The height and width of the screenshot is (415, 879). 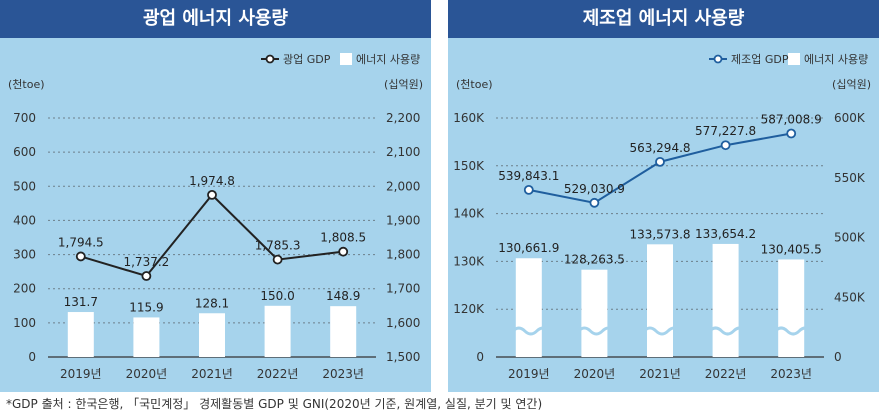 I want to click on right-tick-label: 2,200, so click(x=403, y=118).